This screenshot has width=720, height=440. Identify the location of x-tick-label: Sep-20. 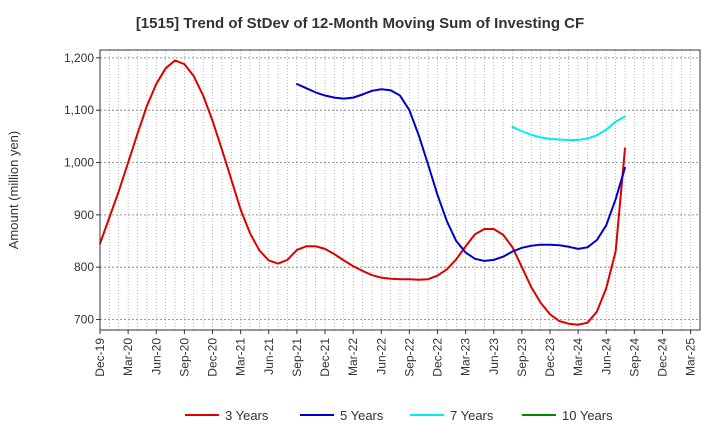
(184, 357).